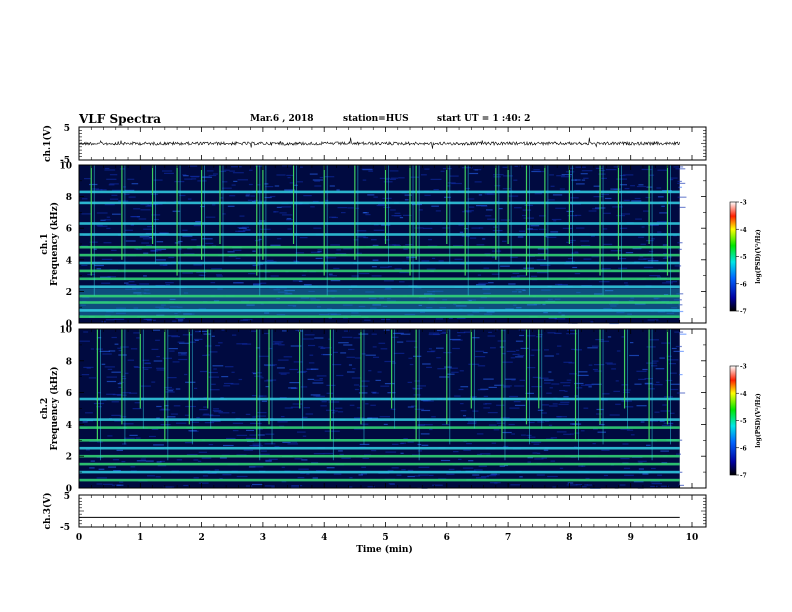 This screenshot has width=792, height=612. Describe the element at coordinates (65, 161) in the screenshot. I see `y-tick-label: -5` at that location.